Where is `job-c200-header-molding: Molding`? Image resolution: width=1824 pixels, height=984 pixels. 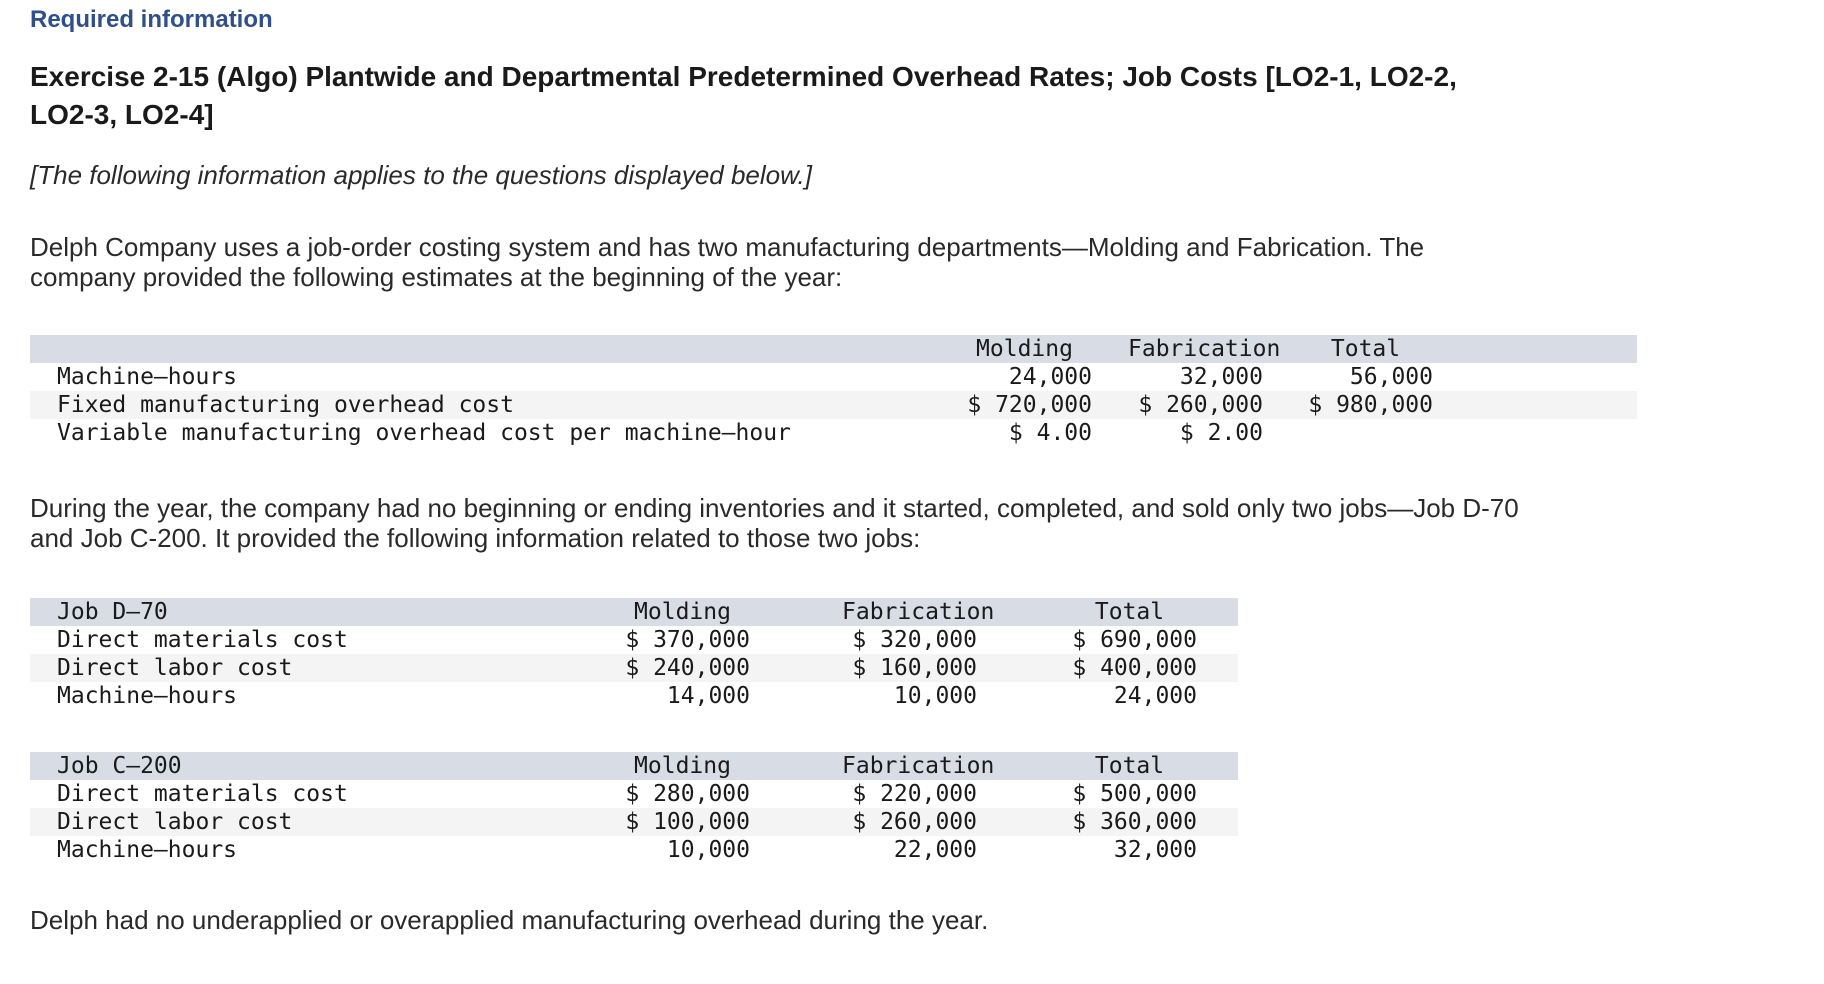 job-c200-header-molding: Molding is located at coordinates (682, 766).